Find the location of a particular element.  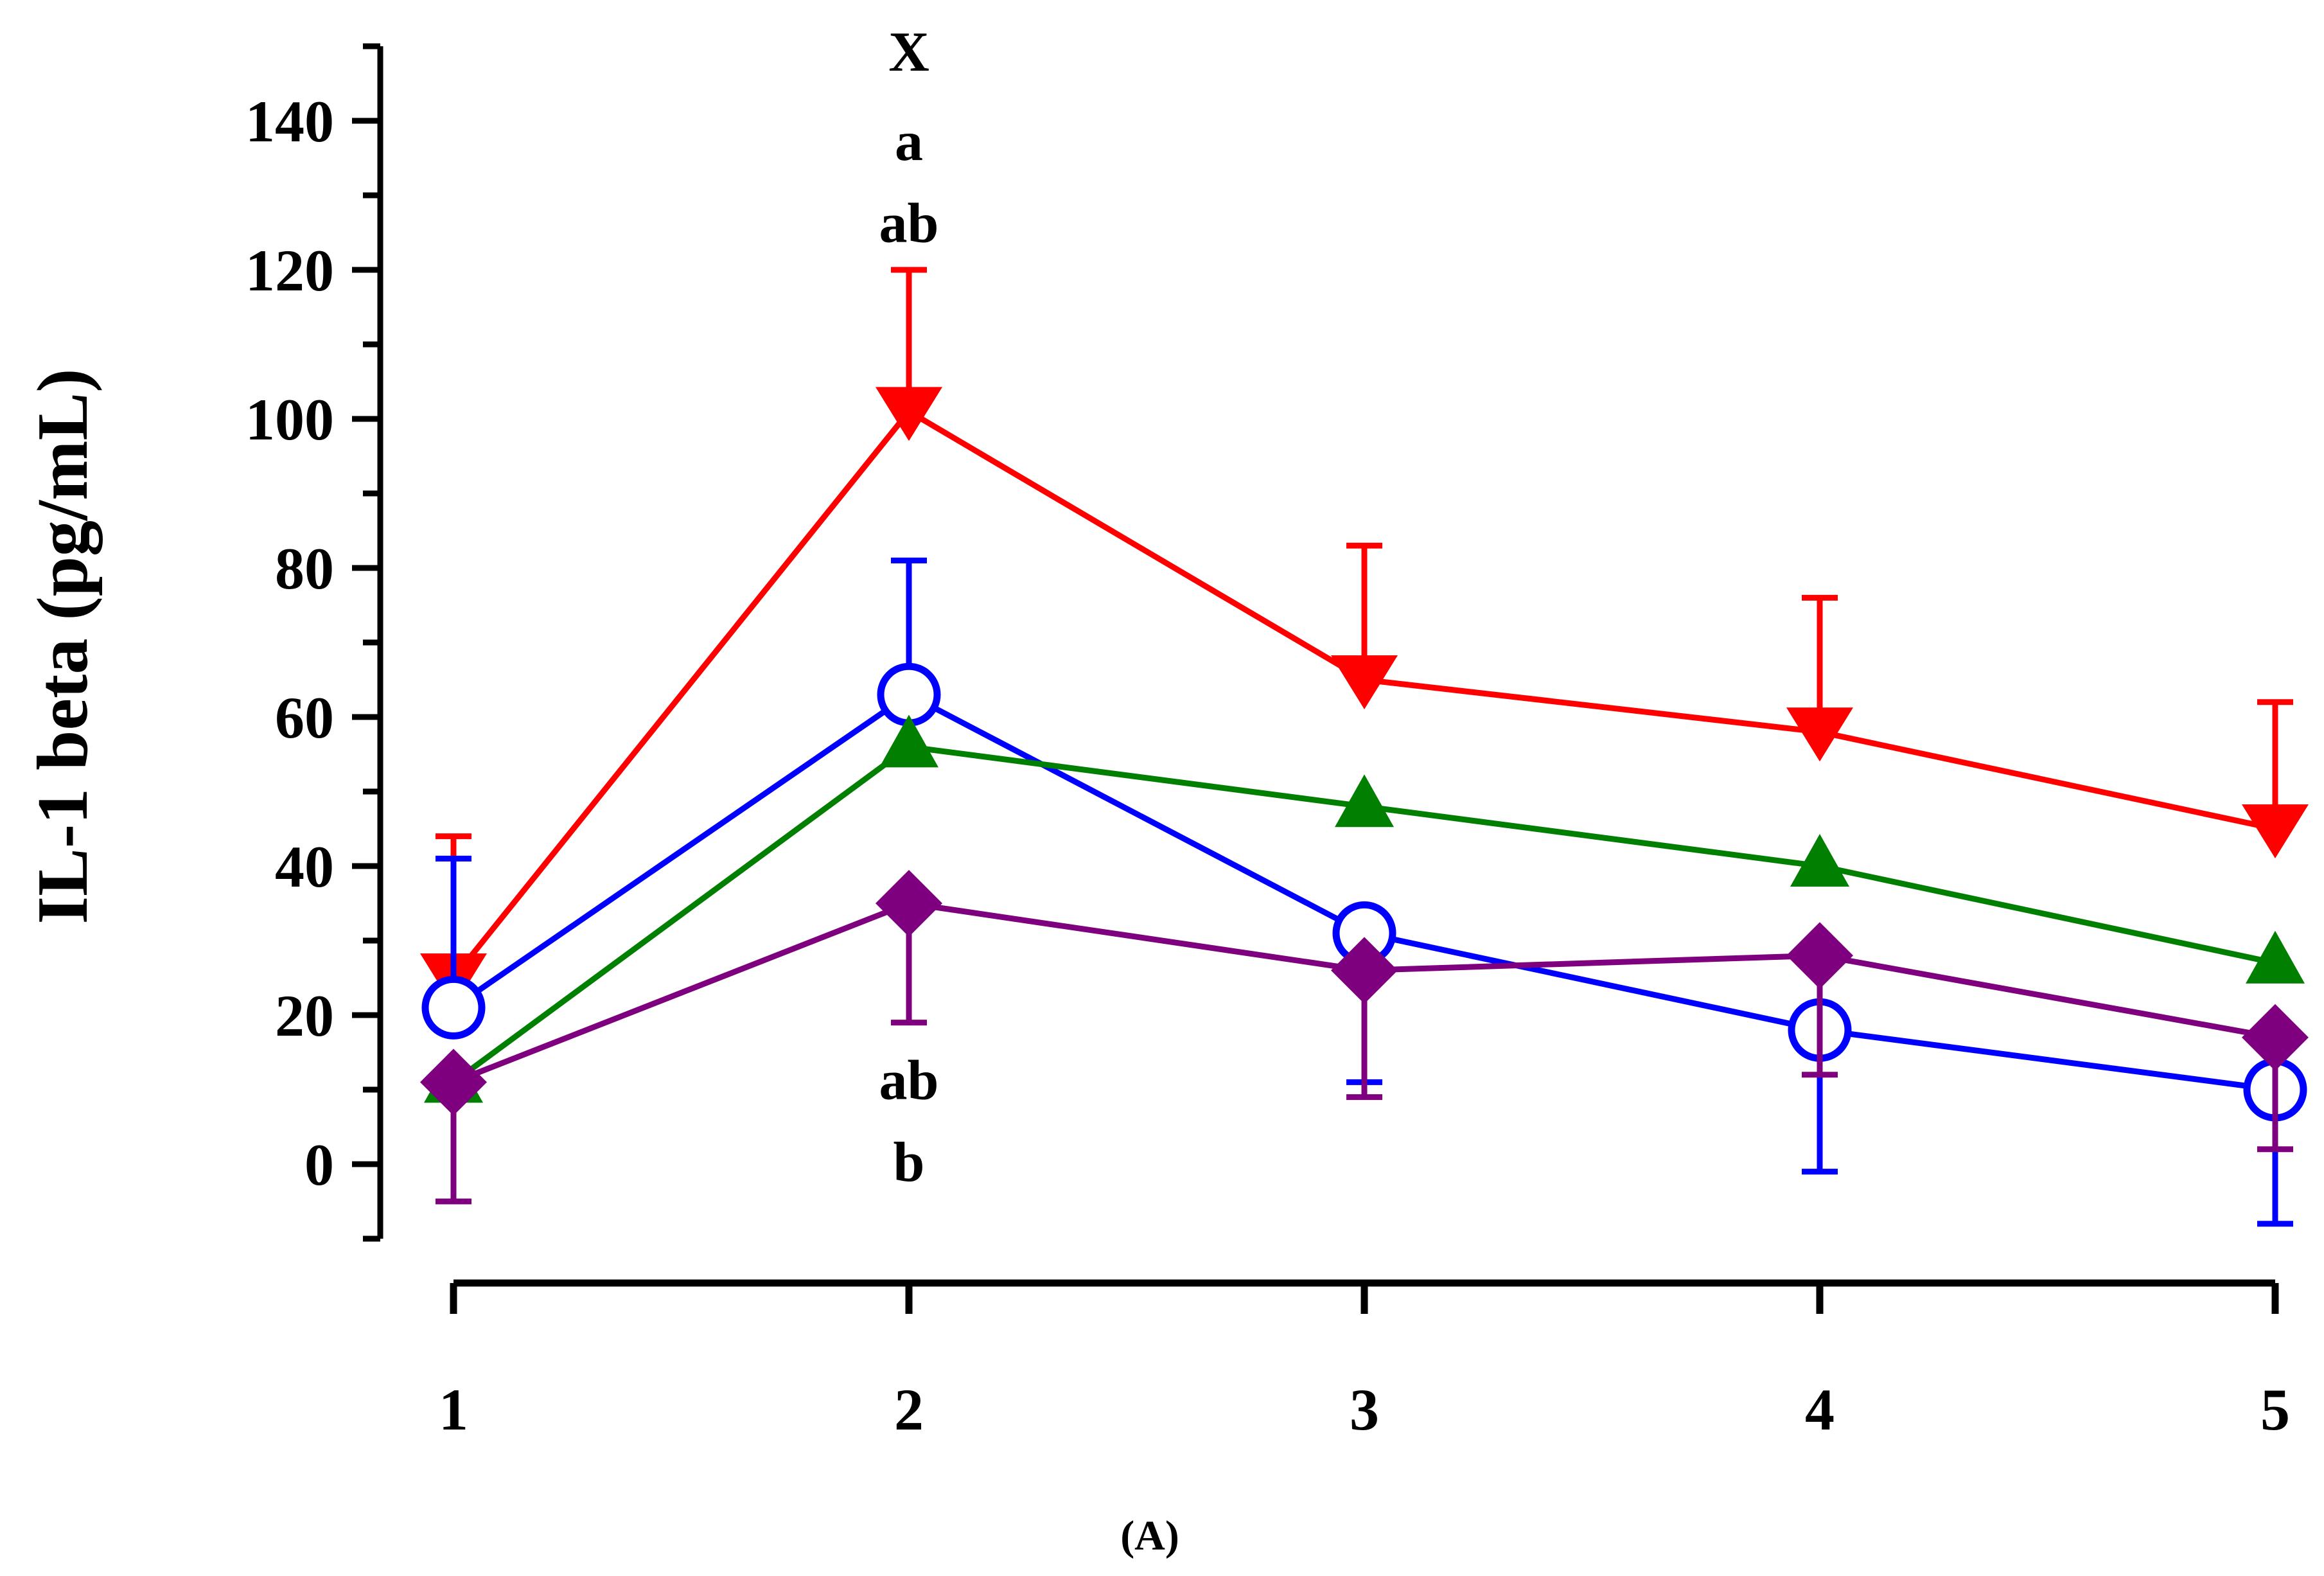

y-tick-label: 60 is located at coordinates (304, 717).